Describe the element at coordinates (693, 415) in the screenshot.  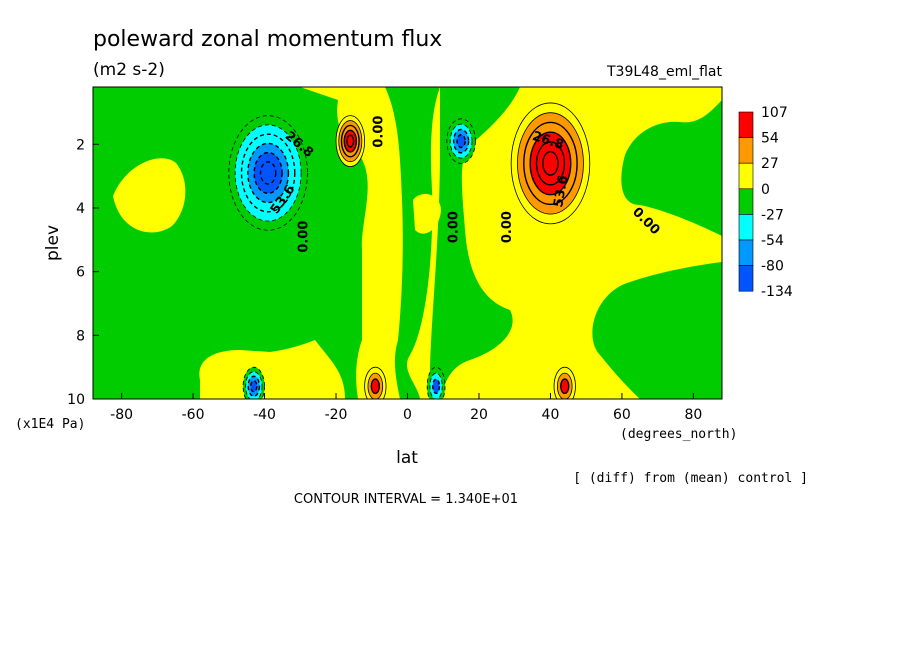
I see `x-tick-label-8: 80` at that location.